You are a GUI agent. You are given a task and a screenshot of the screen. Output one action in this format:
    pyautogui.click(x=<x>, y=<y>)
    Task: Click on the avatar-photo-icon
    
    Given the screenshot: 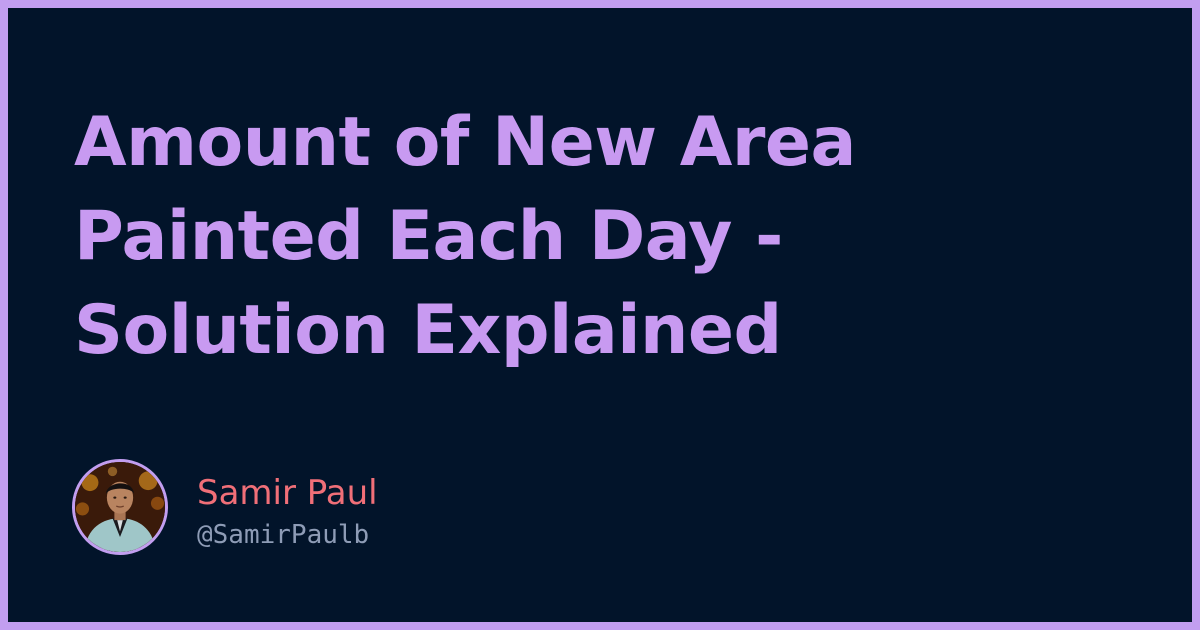 What is the action you would take?
    pyautogui.click(x=120, y=507)
    